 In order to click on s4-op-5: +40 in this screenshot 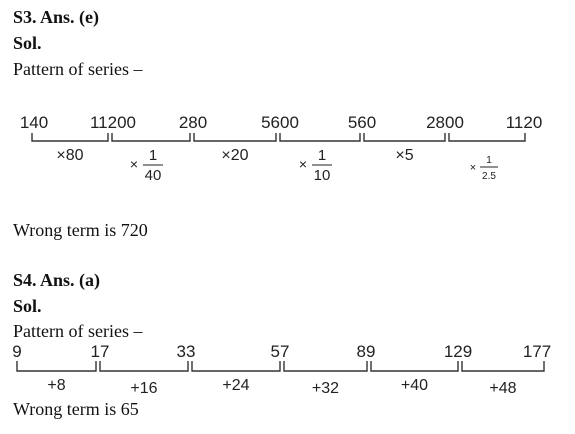, I will do `click(414, 385)`.